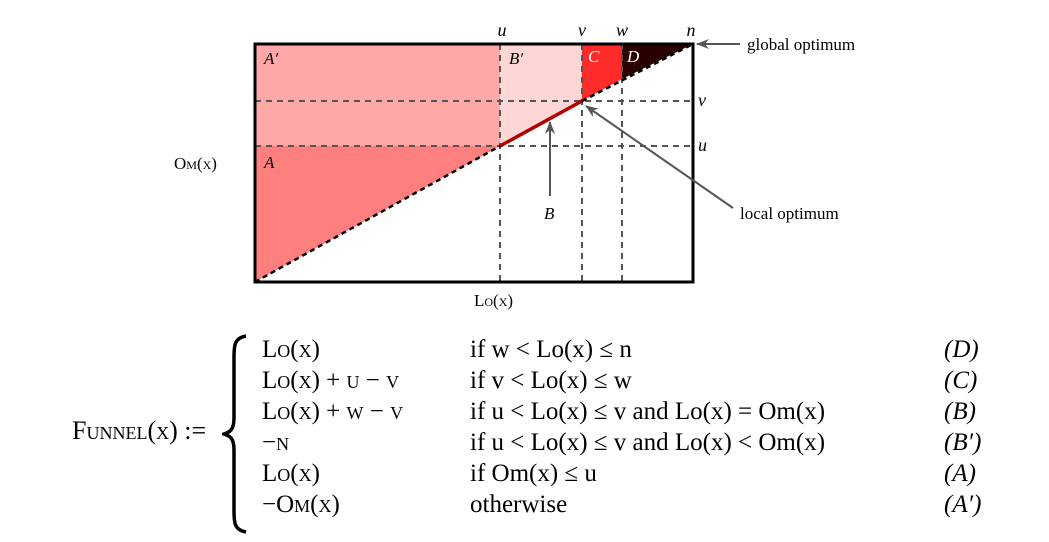  What do you see at coordinates (551, 380) in the screenshot?
I see `row-condition: if v < Lo(x) ≤ w` at bounding box center [551, 380].